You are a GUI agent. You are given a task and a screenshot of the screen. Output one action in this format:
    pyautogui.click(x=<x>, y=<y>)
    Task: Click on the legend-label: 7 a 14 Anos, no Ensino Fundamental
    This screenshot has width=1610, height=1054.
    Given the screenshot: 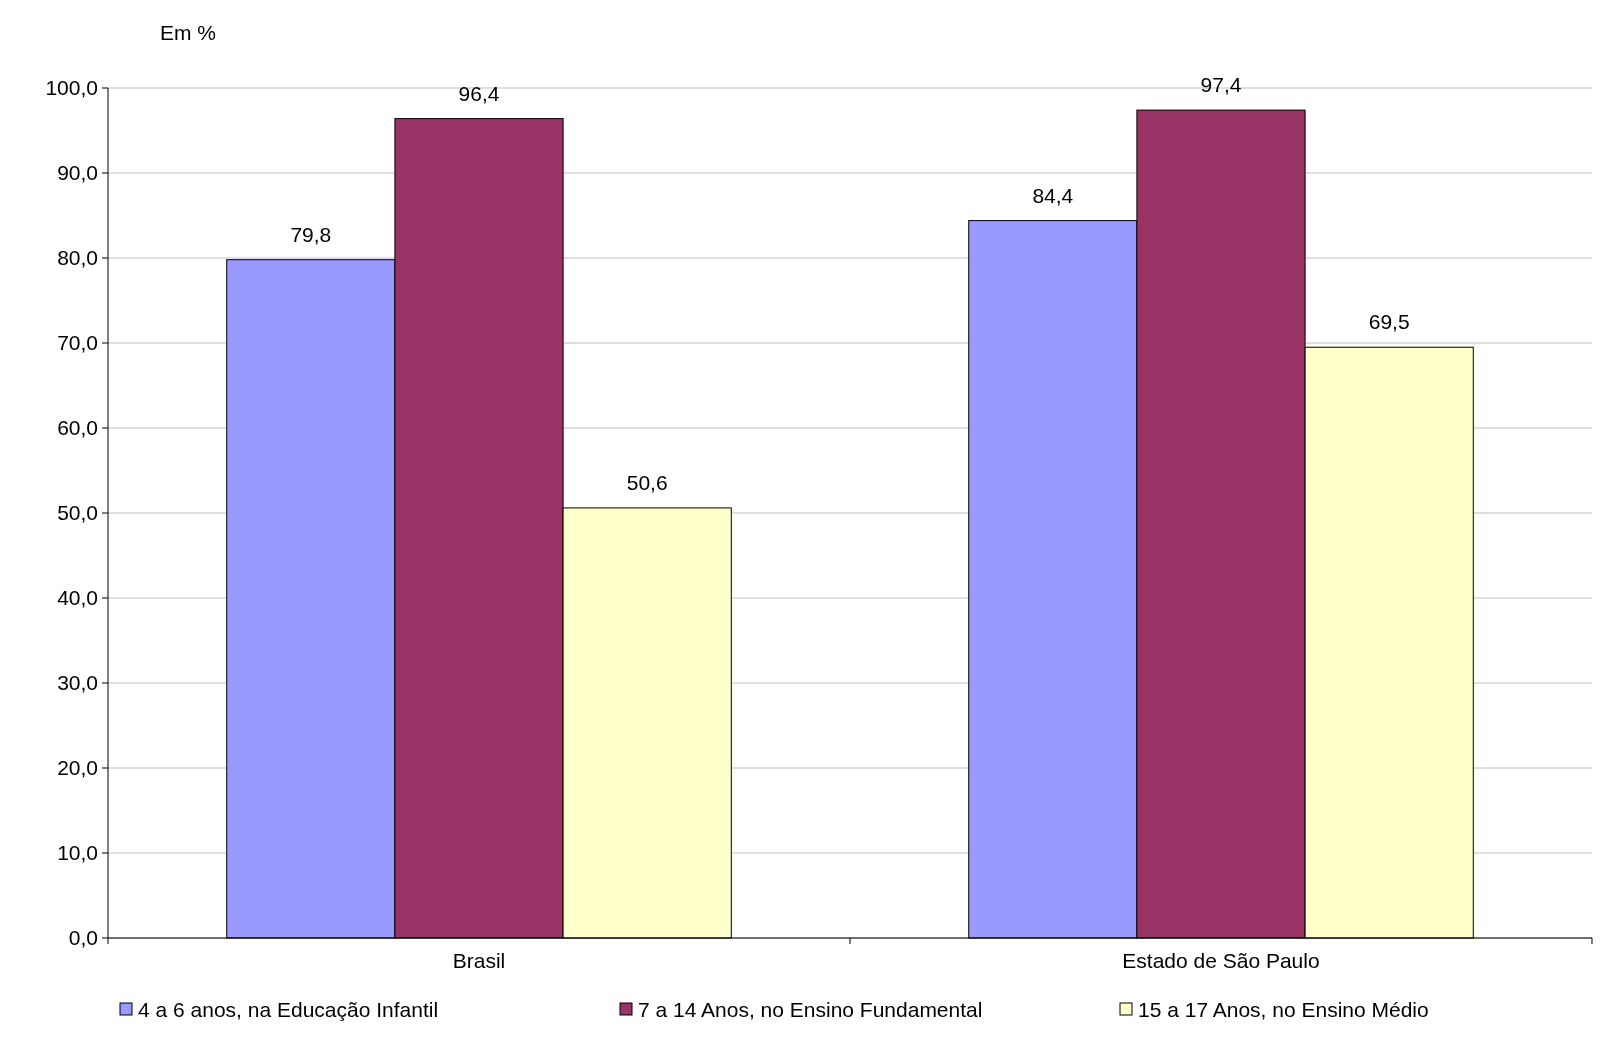 What is the action you would take?
    pyautogui.click(x=810, y=1010)
    